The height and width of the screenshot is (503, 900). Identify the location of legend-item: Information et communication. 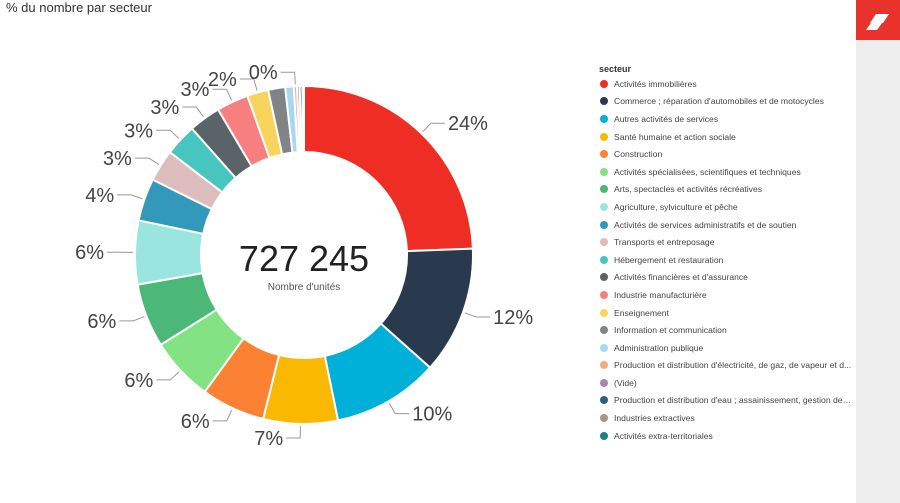
(724, 330).